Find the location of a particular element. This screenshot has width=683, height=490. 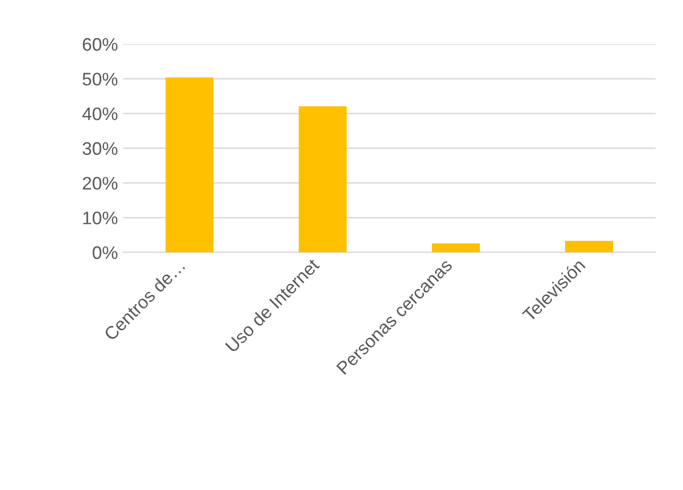

y-tick-label: 20% is located at coordinates (100, 183).